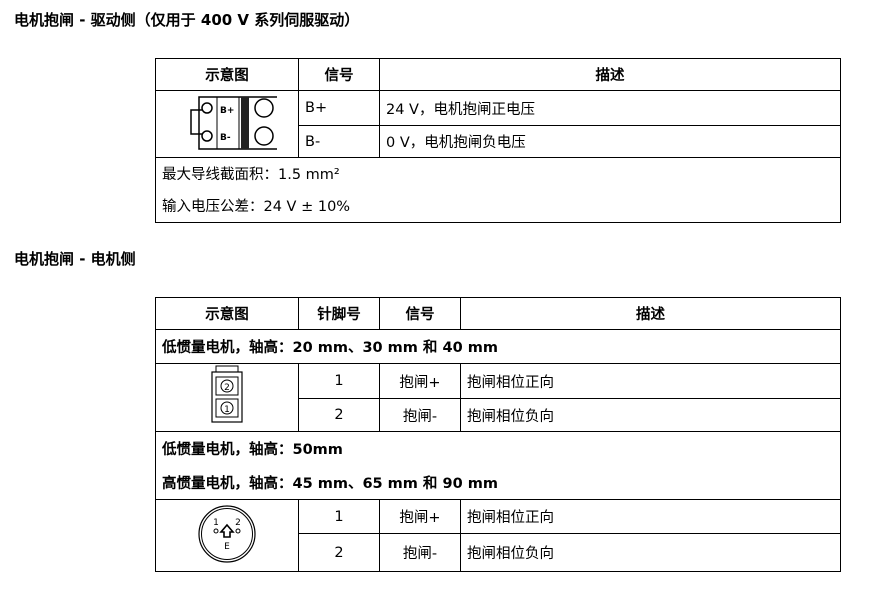 The height and width of the screenshot is (606, 883). What do you see at coordinates (339, 108) in the screenshot?
I see `signal-cell: B+` at bounding box center [339, 108].